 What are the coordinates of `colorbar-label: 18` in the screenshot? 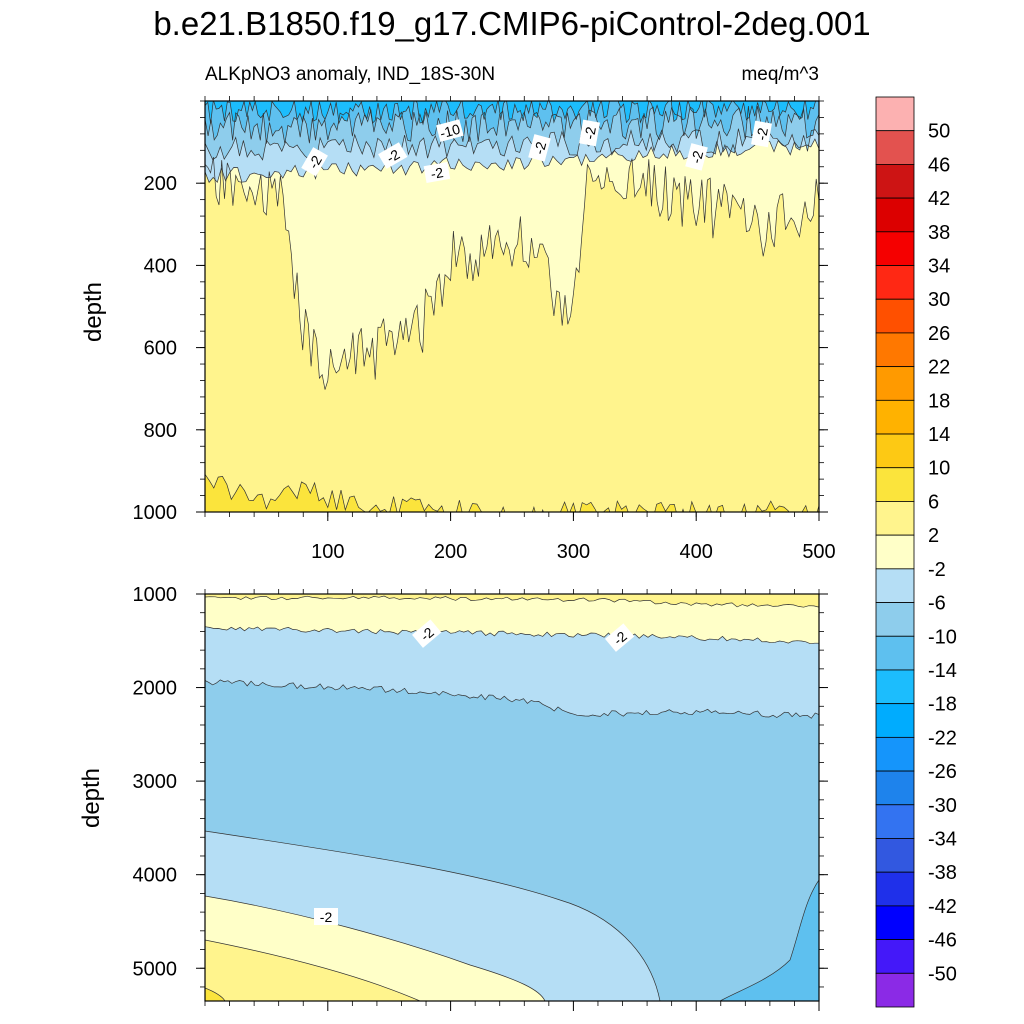 It's located at (939, 401).